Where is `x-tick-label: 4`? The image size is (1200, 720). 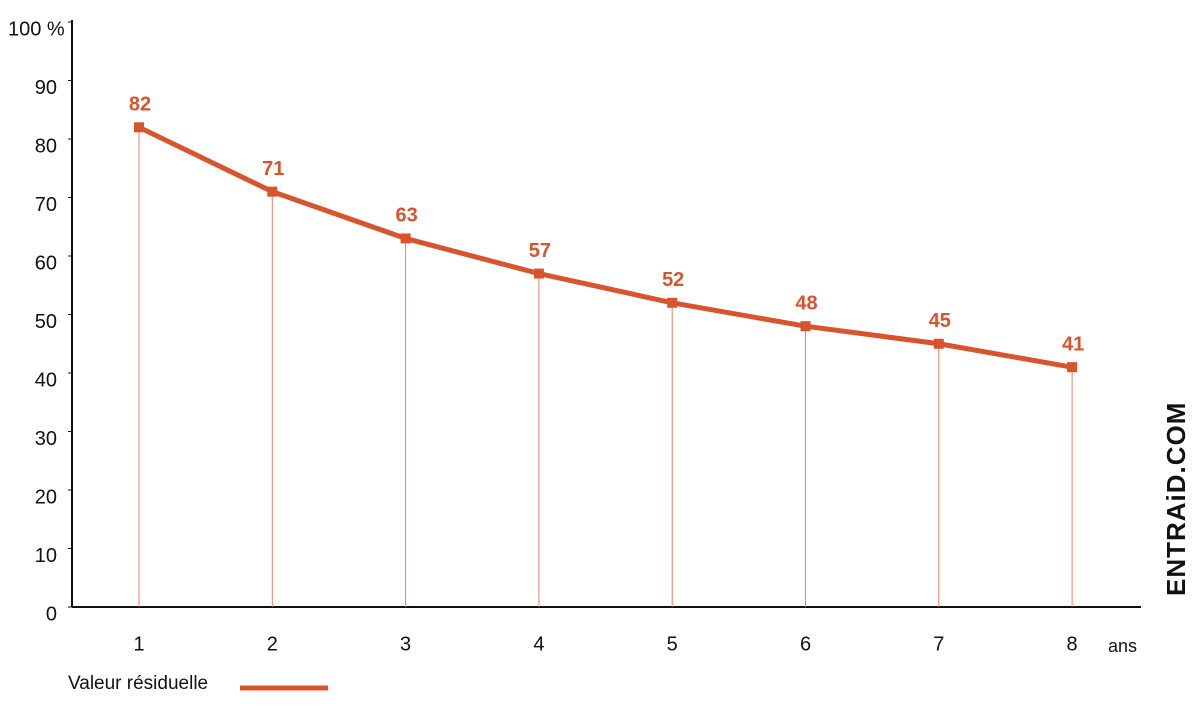
x-tick-label: 4 is located at coordinates (538, 644).